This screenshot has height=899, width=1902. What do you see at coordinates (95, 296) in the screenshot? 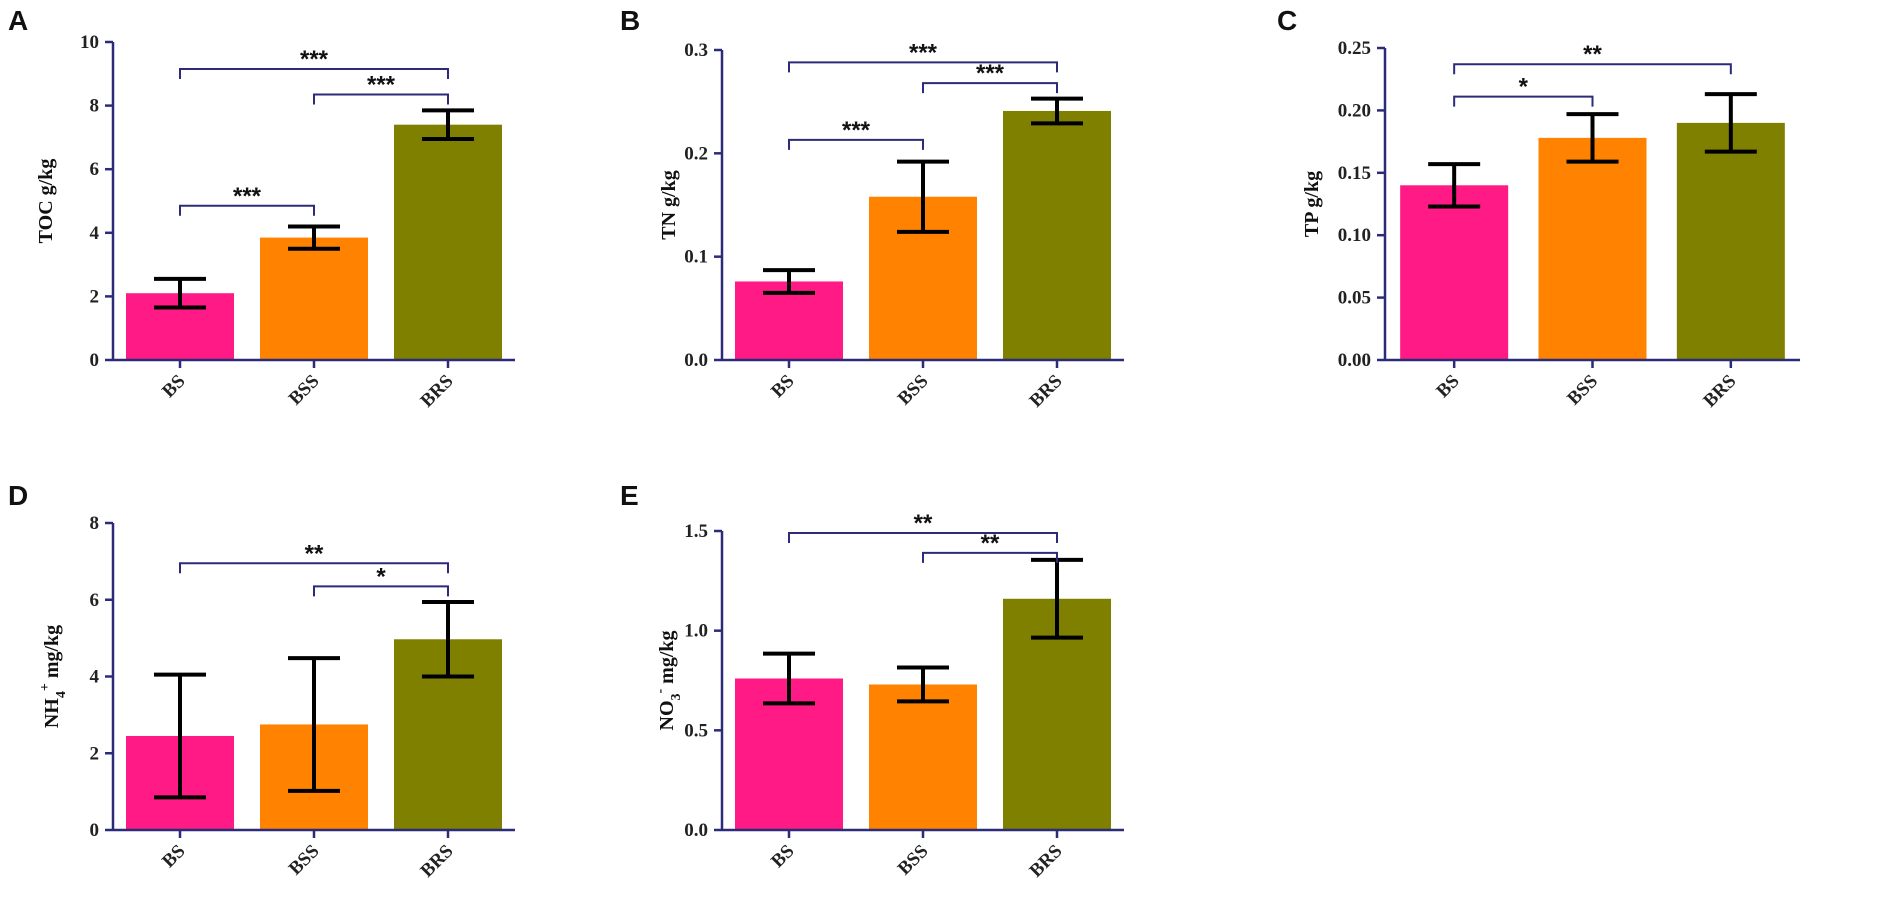
I see `y-tick-label: 2` at bounding box center [95, 296].